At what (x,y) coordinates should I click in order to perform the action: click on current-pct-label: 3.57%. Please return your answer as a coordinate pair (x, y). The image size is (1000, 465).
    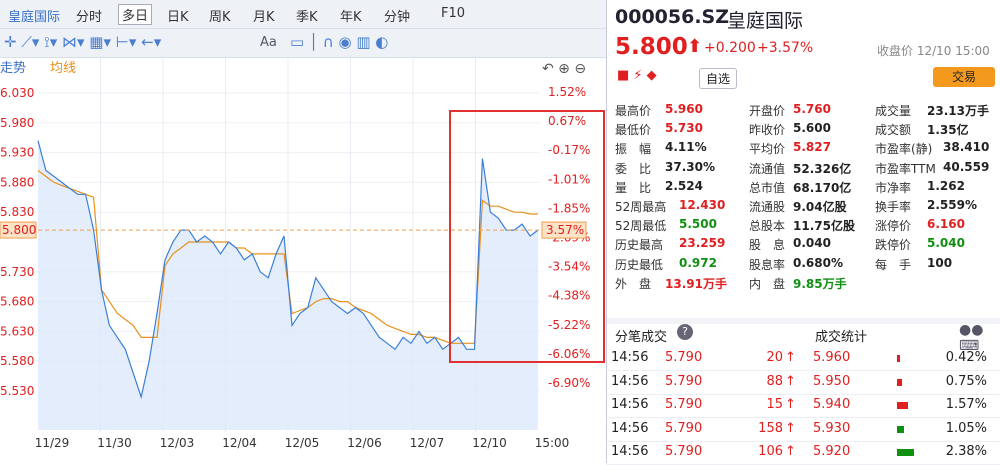
    Looking at the image, I should click on (565, 230).